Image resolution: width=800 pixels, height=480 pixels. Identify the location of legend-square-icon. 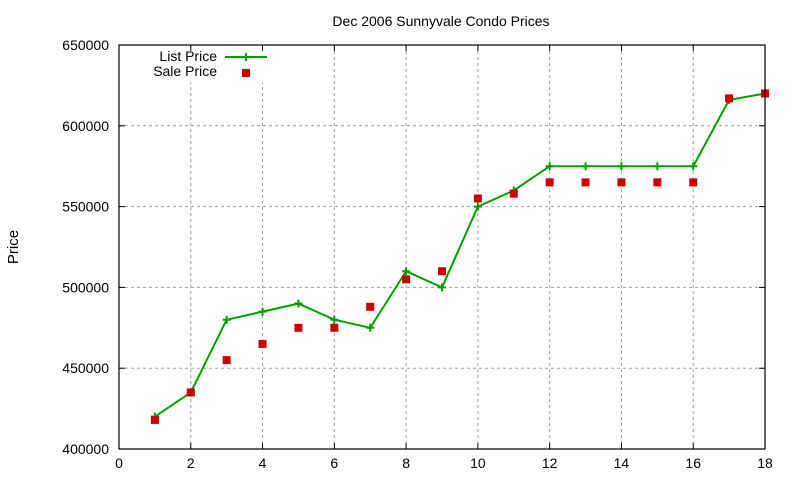
(246, 73).